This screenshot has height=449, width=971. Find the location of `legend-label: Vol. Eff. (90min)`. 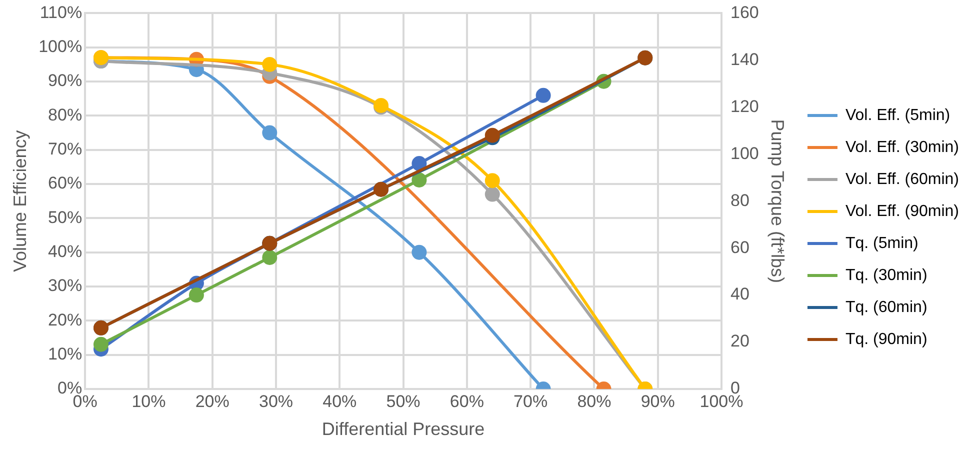

legend-label: Vol. Eff. (90min) is located at coordinates (902, 211).